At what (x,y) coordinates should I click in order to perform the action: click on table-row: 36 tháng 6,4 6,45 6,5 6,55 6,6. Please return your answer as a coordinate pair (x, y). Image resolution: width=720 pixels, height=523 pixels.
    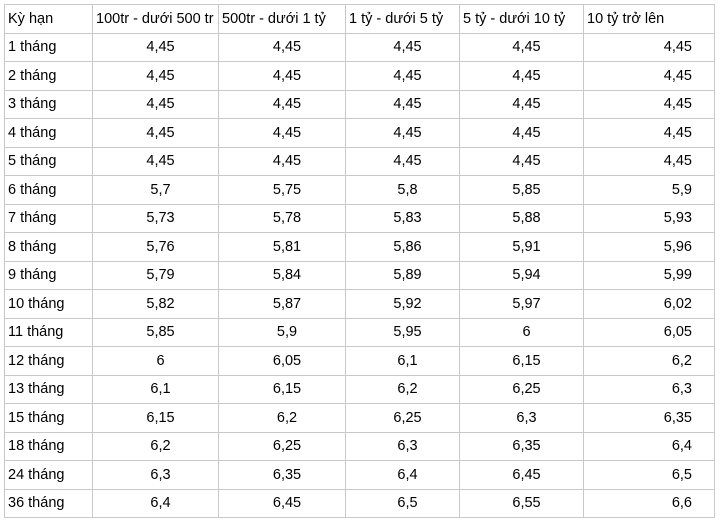
    Looking at the image, I should click on (359, 503).